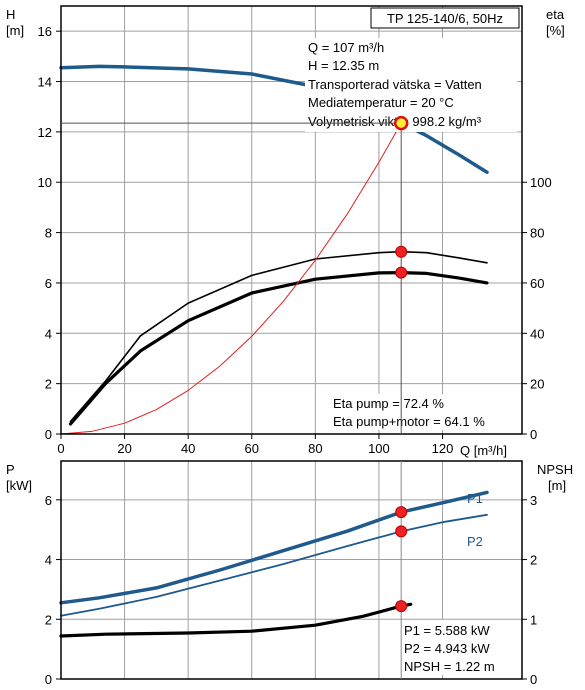 The image size is (585, 690). Describe the element at coordinates (401, 272) in the screenshot. I see `eta-pump-motor-marker` at that location.